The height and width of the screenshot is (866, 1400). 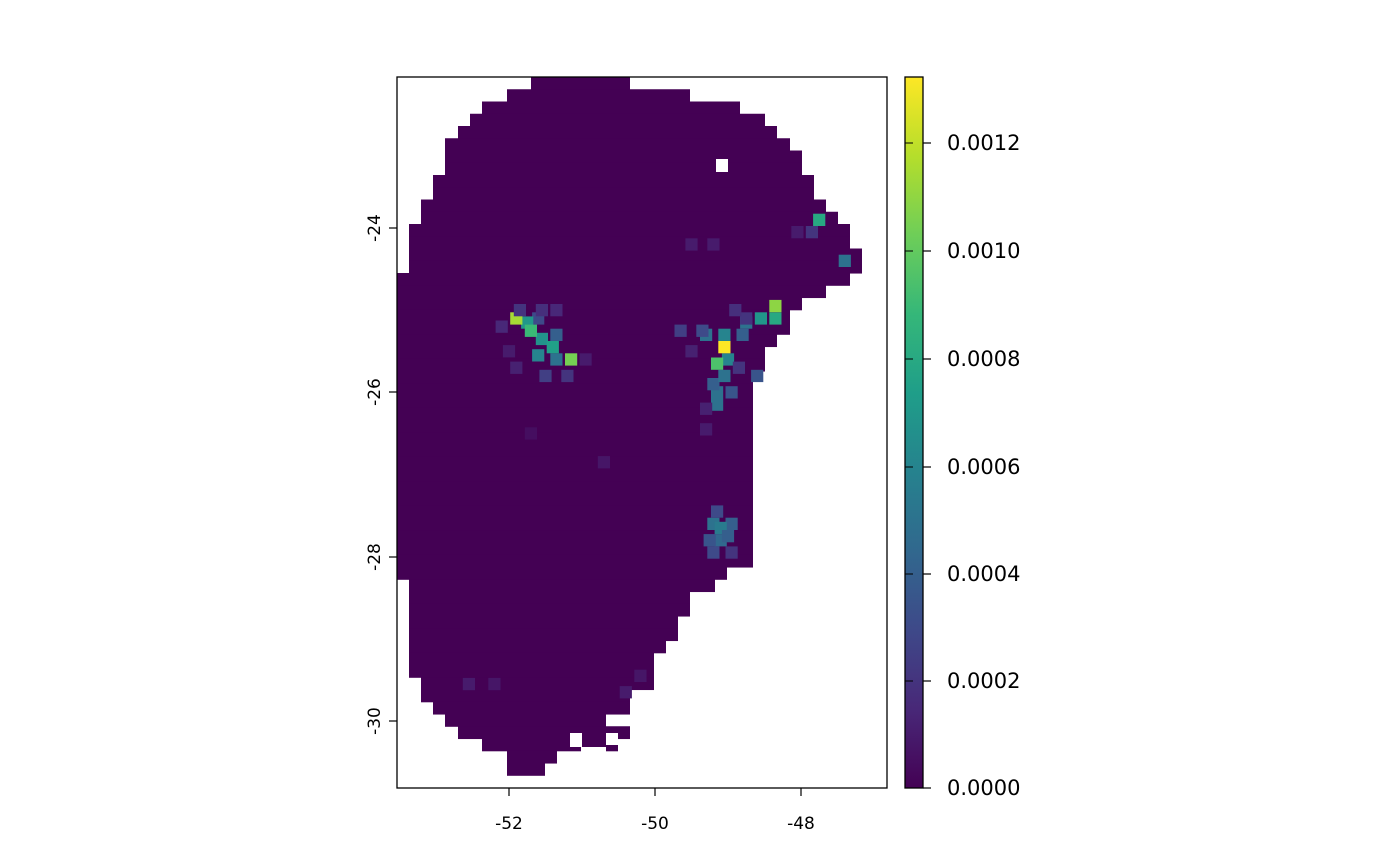 What do you see at coordinates (983, 574) in the screenshot?
I see `colorbar-tick-label: 0.0004` at bounding box center [983, 574].